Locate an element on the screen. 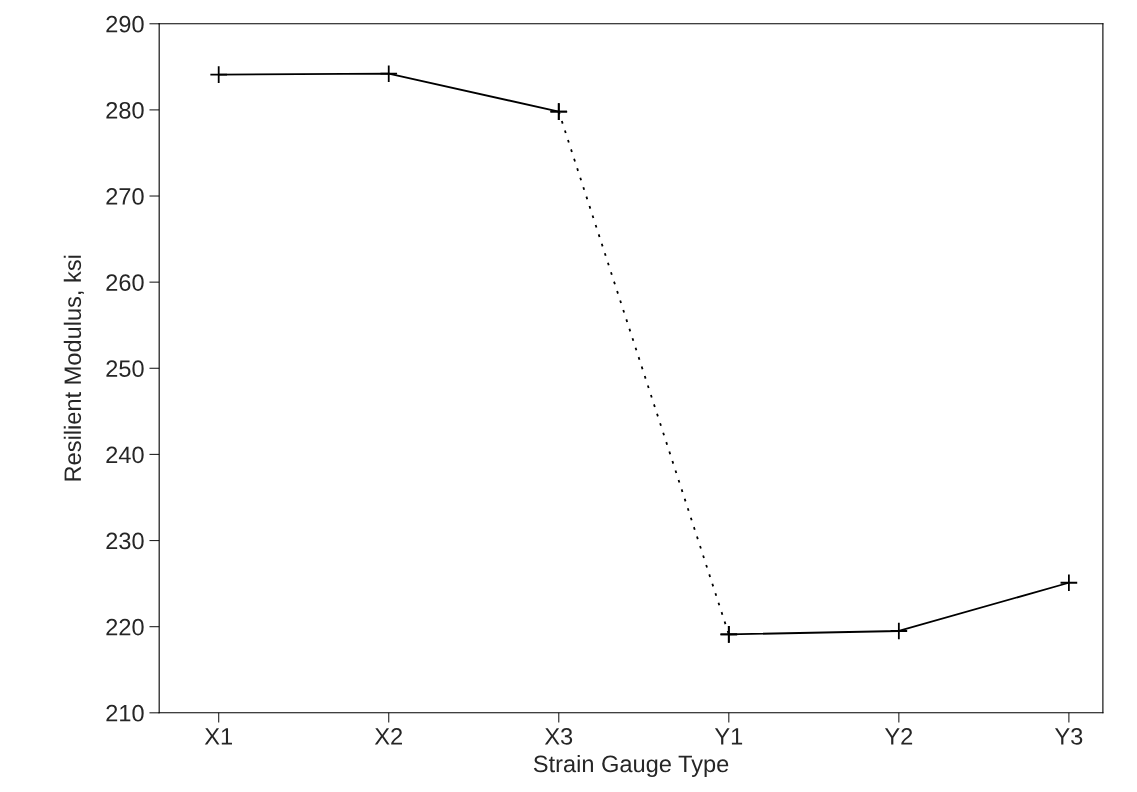 The height and width of the screenshot is (792, 1137). y-tick-label: 270 is located at coordinates (125, 196).